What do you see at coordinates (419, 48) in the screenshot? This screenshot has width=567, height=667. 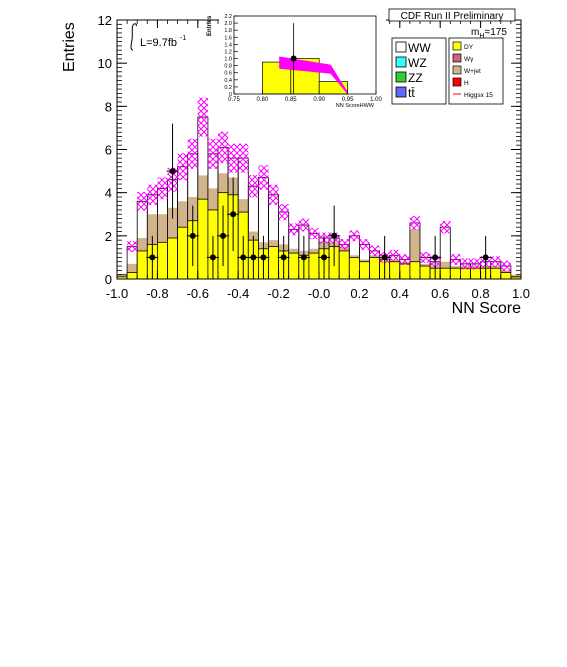 I see `legend-label-0: WW` at bounding box center [419, 48].